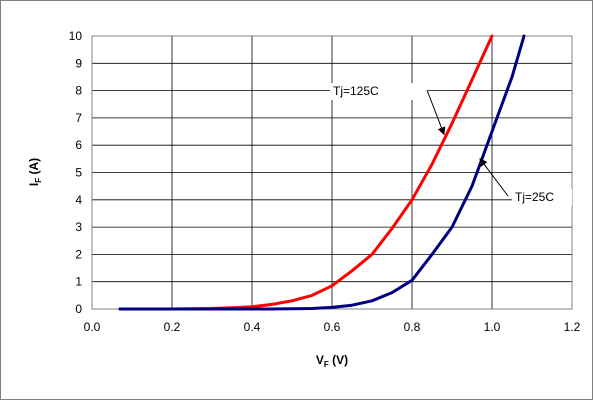  I want to click on y-tick-label: 3, so click(78, 227).